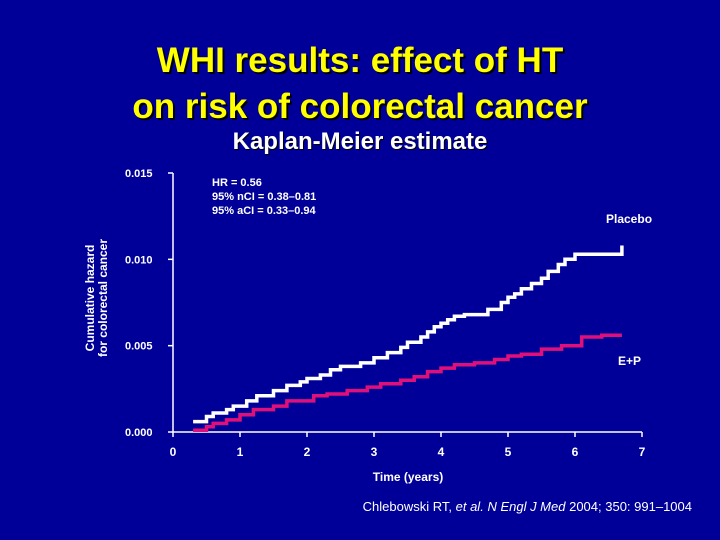 This screenshot has width=720, height=540. What do you see at coordinates (628, 506) in the screenshot?
I see `citation-suffix: 2004; 350: 991–1004` at bounding box center [628, 506].